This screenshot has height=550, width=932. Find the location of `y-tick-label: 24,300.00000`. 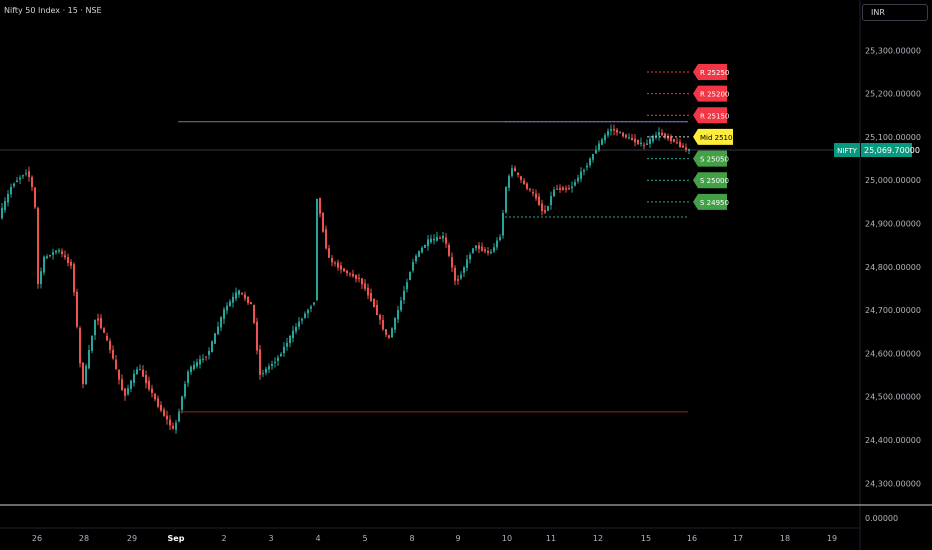

y-tick-label: 24,300.00000 is located at coordinates (893, 483).